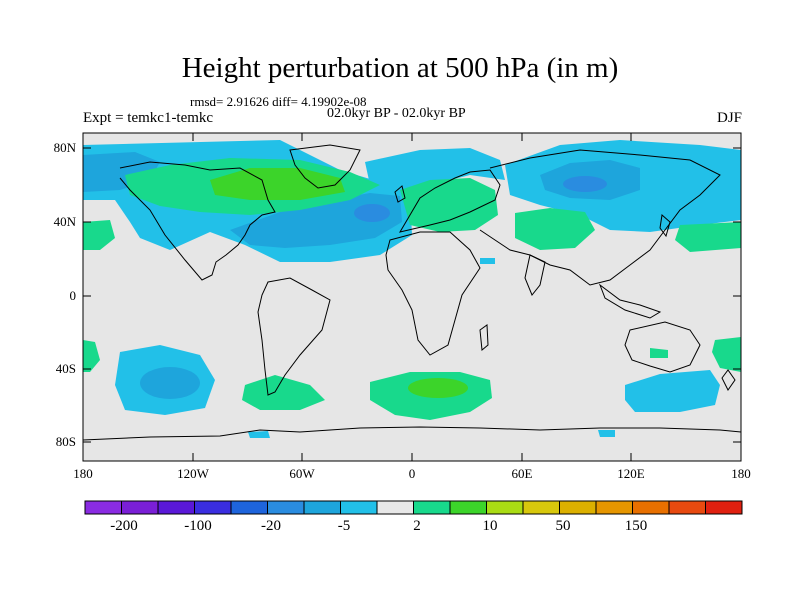 The width and height of the screenshot is (800, 600). What do you see at coordinates (631, 473) in the screenshot?
I see `lon-label-120e: 120E` at bounding box center [631, 473].